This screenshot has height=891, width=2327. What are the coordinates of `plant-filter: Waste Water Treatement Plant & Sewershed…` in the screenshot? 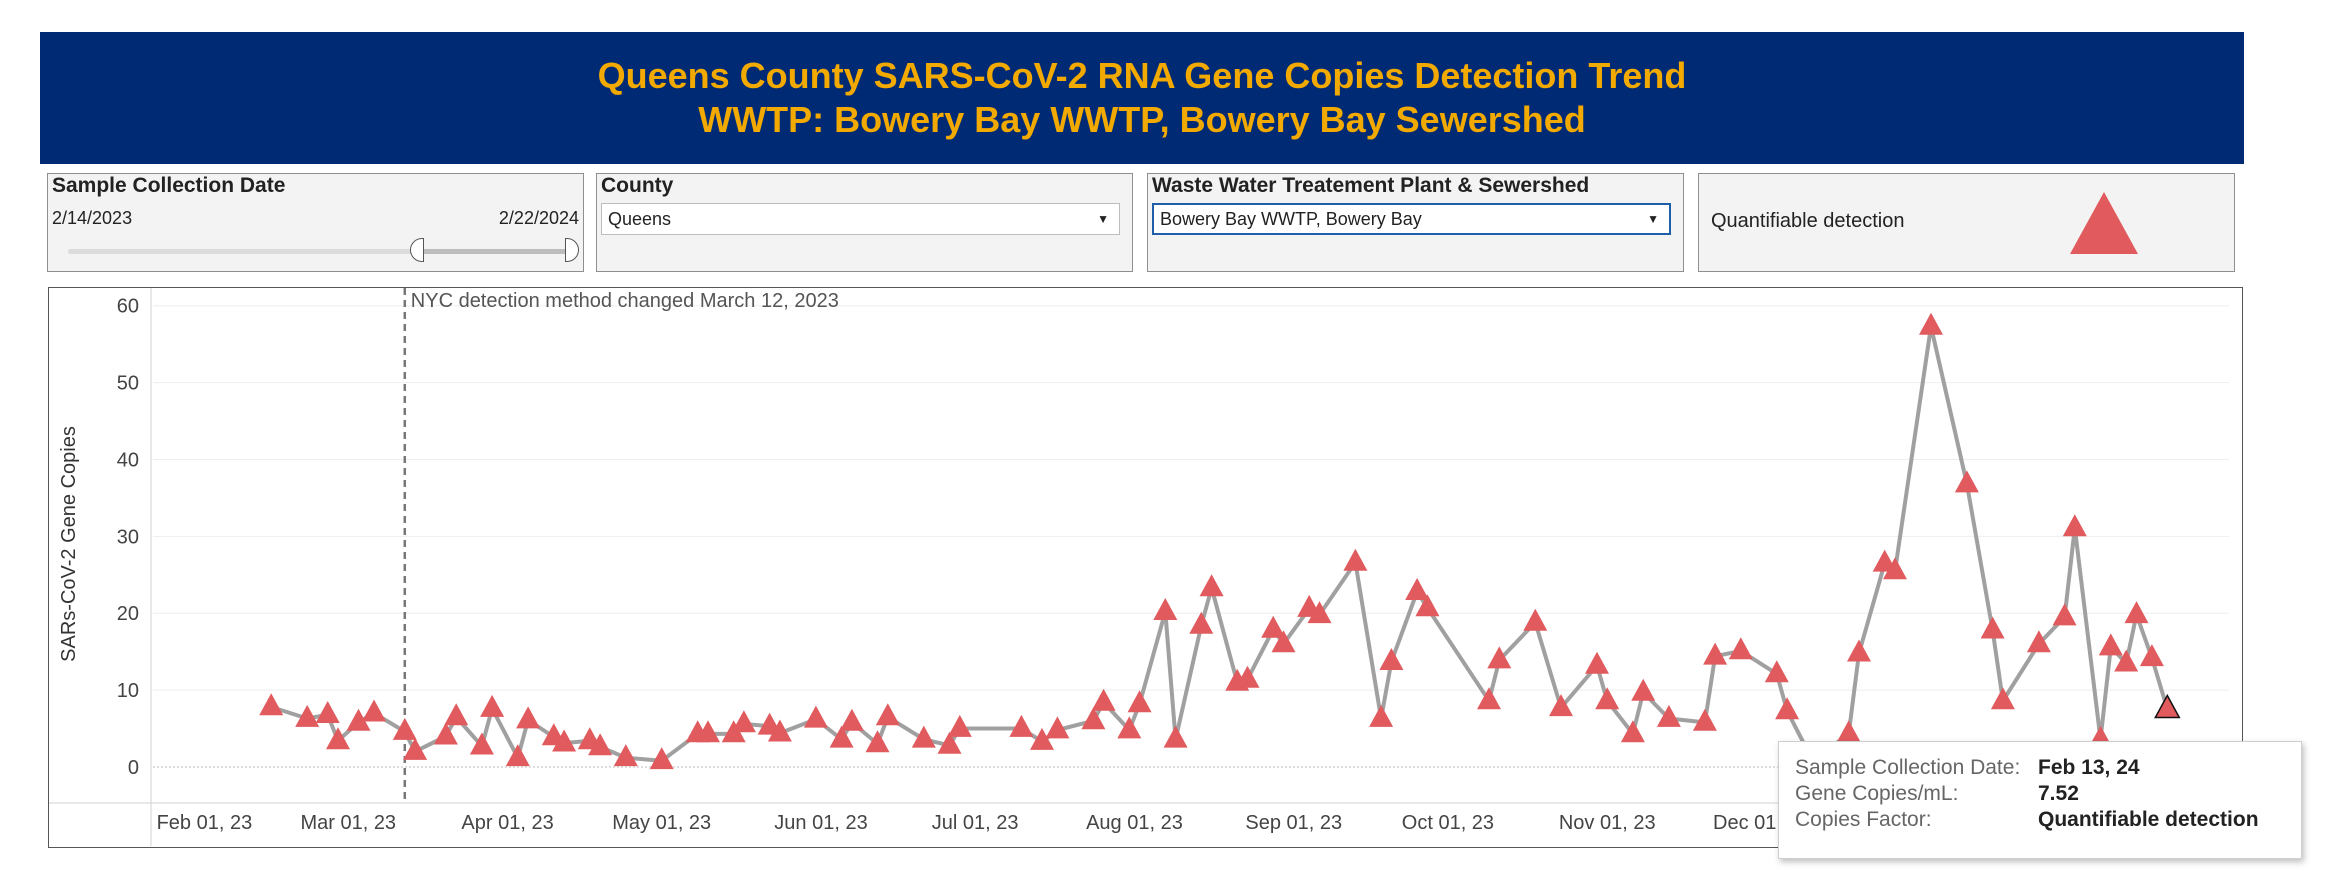 It's located at (1415, 222).